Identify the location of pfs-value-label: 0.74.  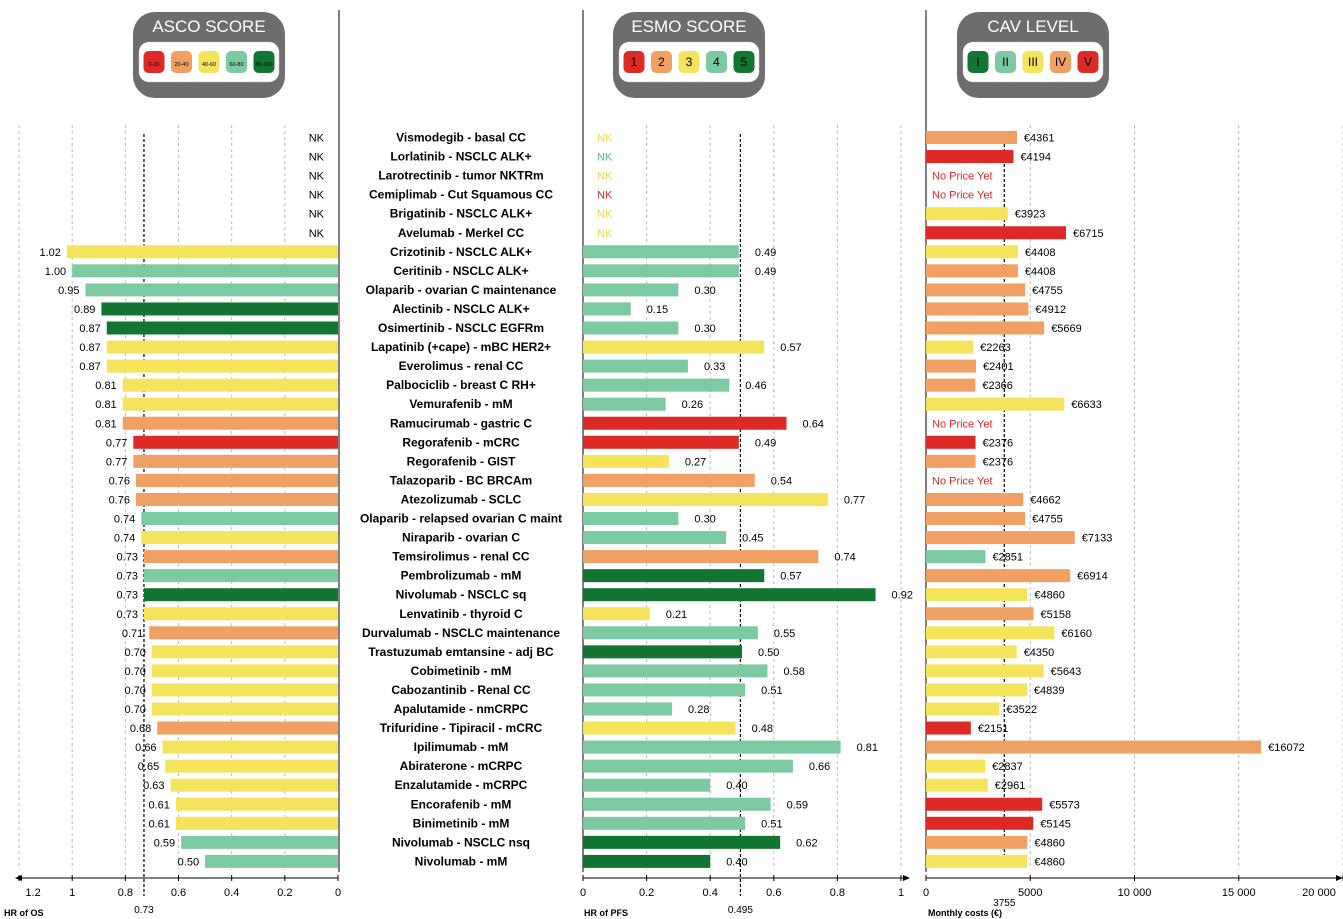
(844, 558).